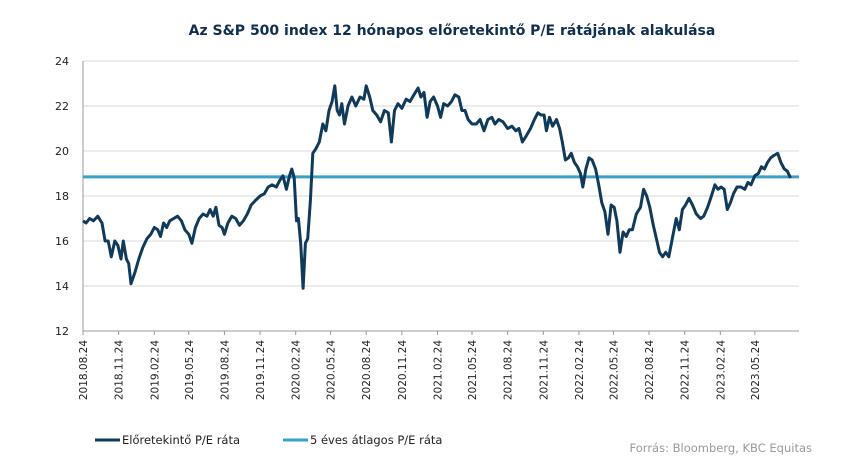 Image resolution: width=850 pixels, height=461 pixels. Describe the element at coordinates (509, 370) in the screenshot. I see `x-tick-label: 2021.08.24` at that location.